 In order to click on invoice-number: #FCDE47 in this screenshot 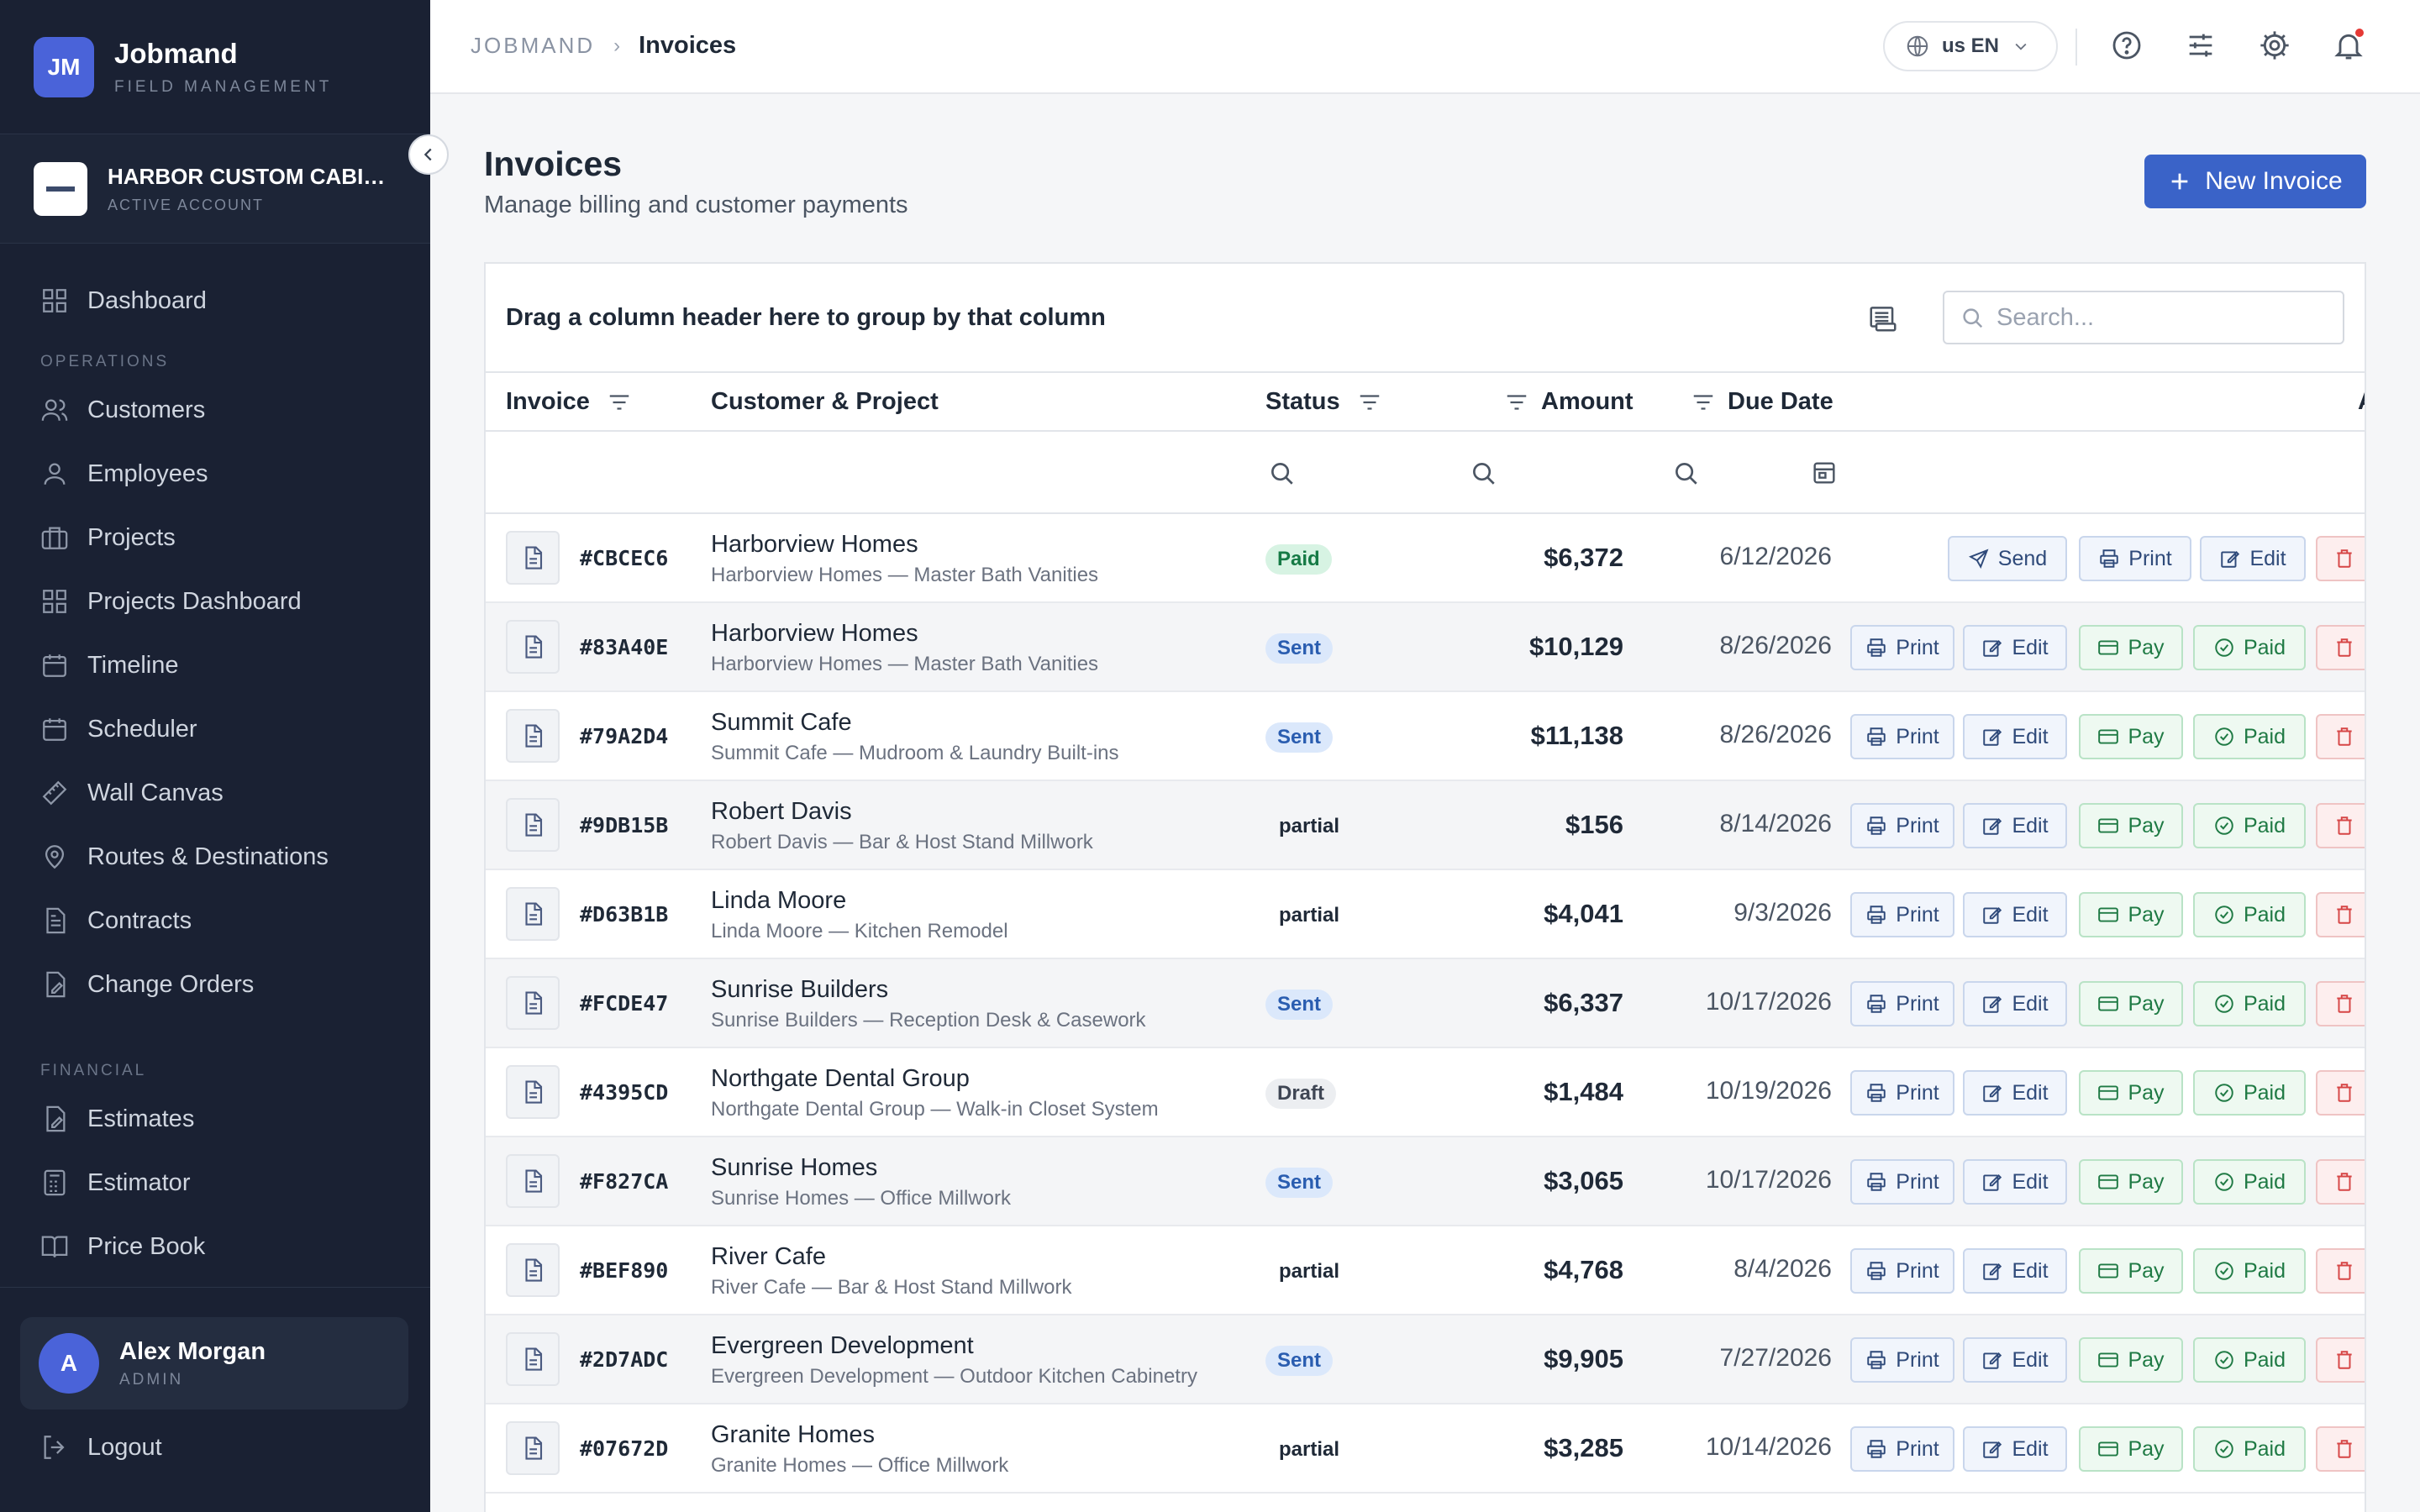, I will do `click(624, 1003)`.